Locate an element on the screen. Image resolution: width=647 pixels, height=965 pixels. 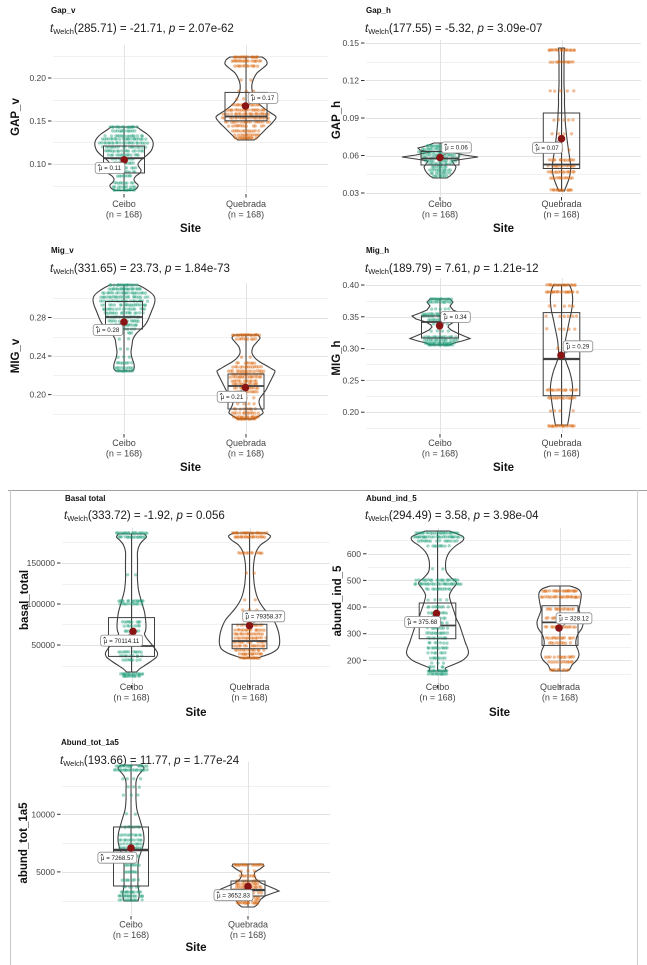
svg-text:tWelch(189.79) = 7.61, p = 1.2: tWelch(189.79) = 7.61, p = 1.21e-12 is located at coordinates (452, 269).